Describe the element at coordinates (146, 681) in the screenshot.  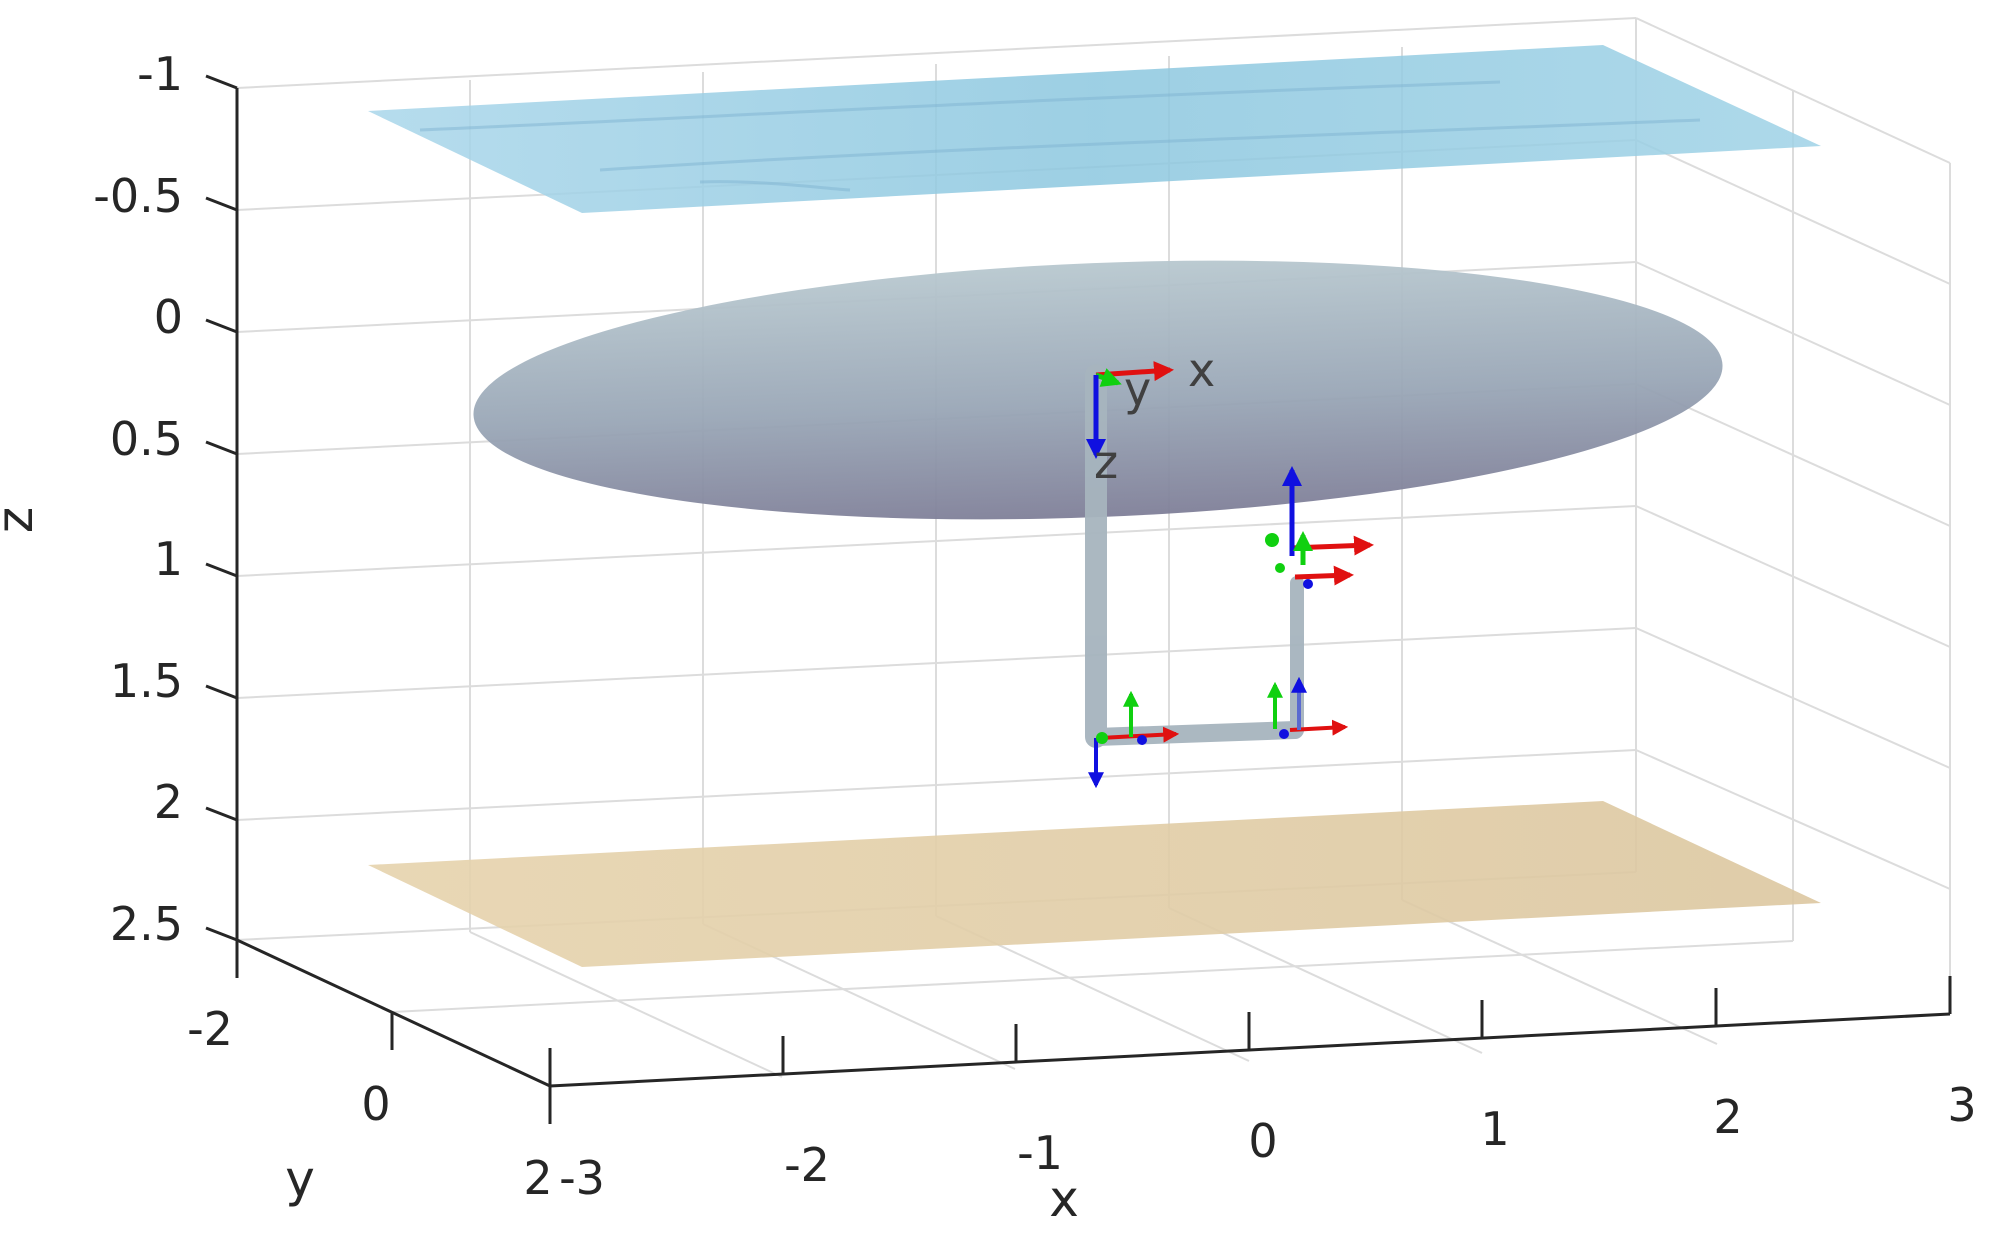
I see `z-tick-label: 1.5` at that location.